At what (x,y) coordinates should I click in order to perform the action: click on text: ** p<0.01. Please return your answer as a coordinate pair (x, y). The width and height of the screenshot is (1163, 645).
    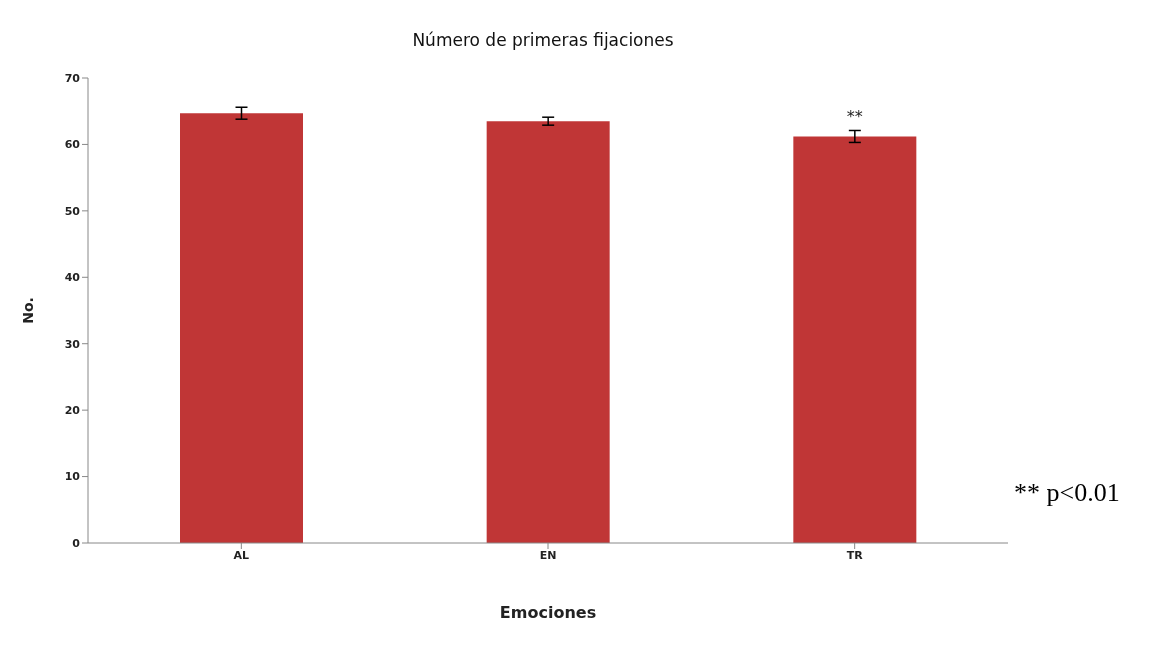
    Looking at the image, I should click on (1067, 493).